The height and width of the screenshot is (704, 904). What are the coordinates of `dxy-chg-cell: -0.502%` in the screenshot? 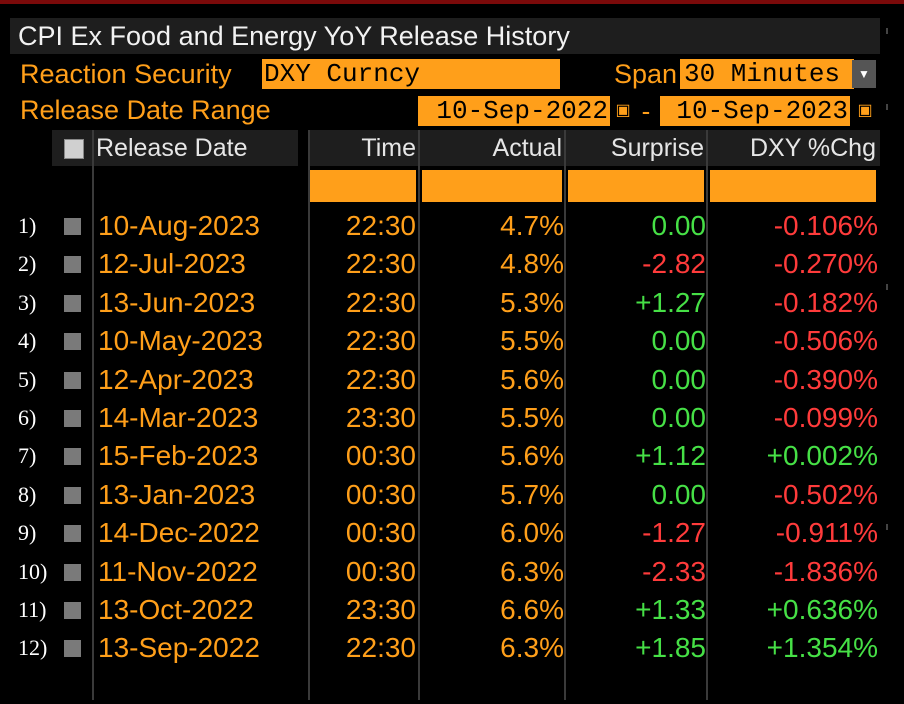 It's located at (825, 494).